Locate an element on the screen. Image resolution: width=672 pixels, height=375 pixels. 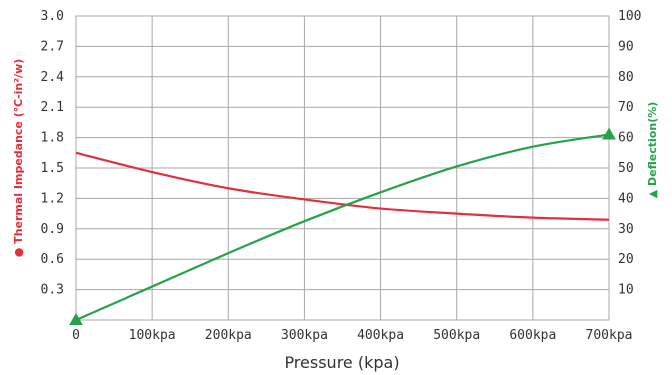
right-y-tick-label: 10 is located at coordinates (626, 290).